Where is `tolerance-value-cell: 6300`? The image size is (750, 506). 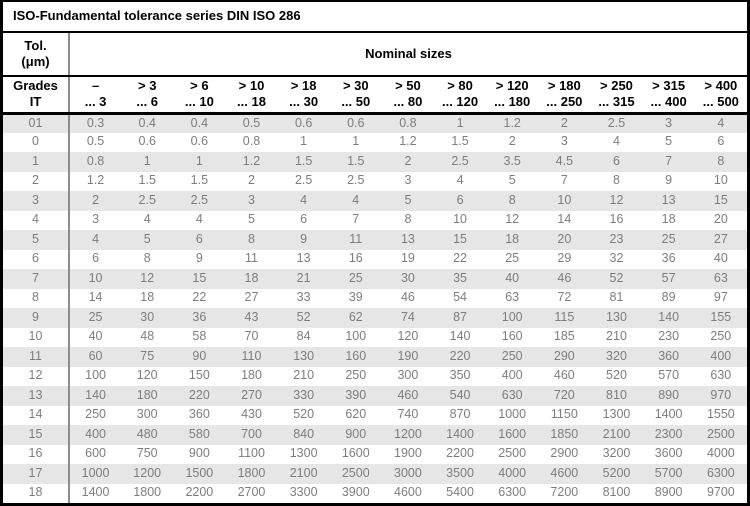 tolerance-value-cell: 6300 is located at coordinates (720, 472).